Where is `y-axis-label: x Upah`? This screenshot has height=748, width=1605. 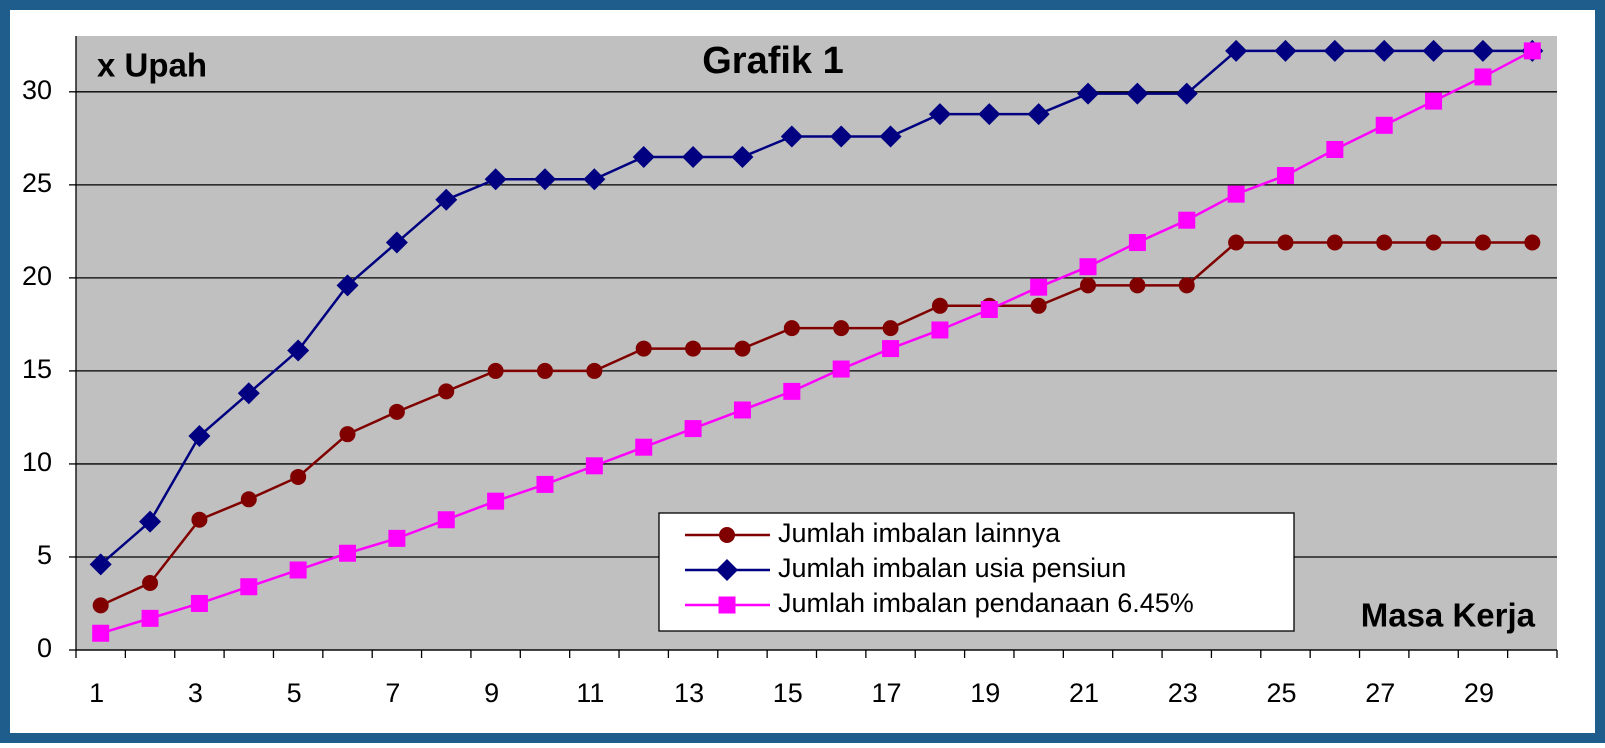 y-axis-label: x Upah is located at coordinates (152, 65).